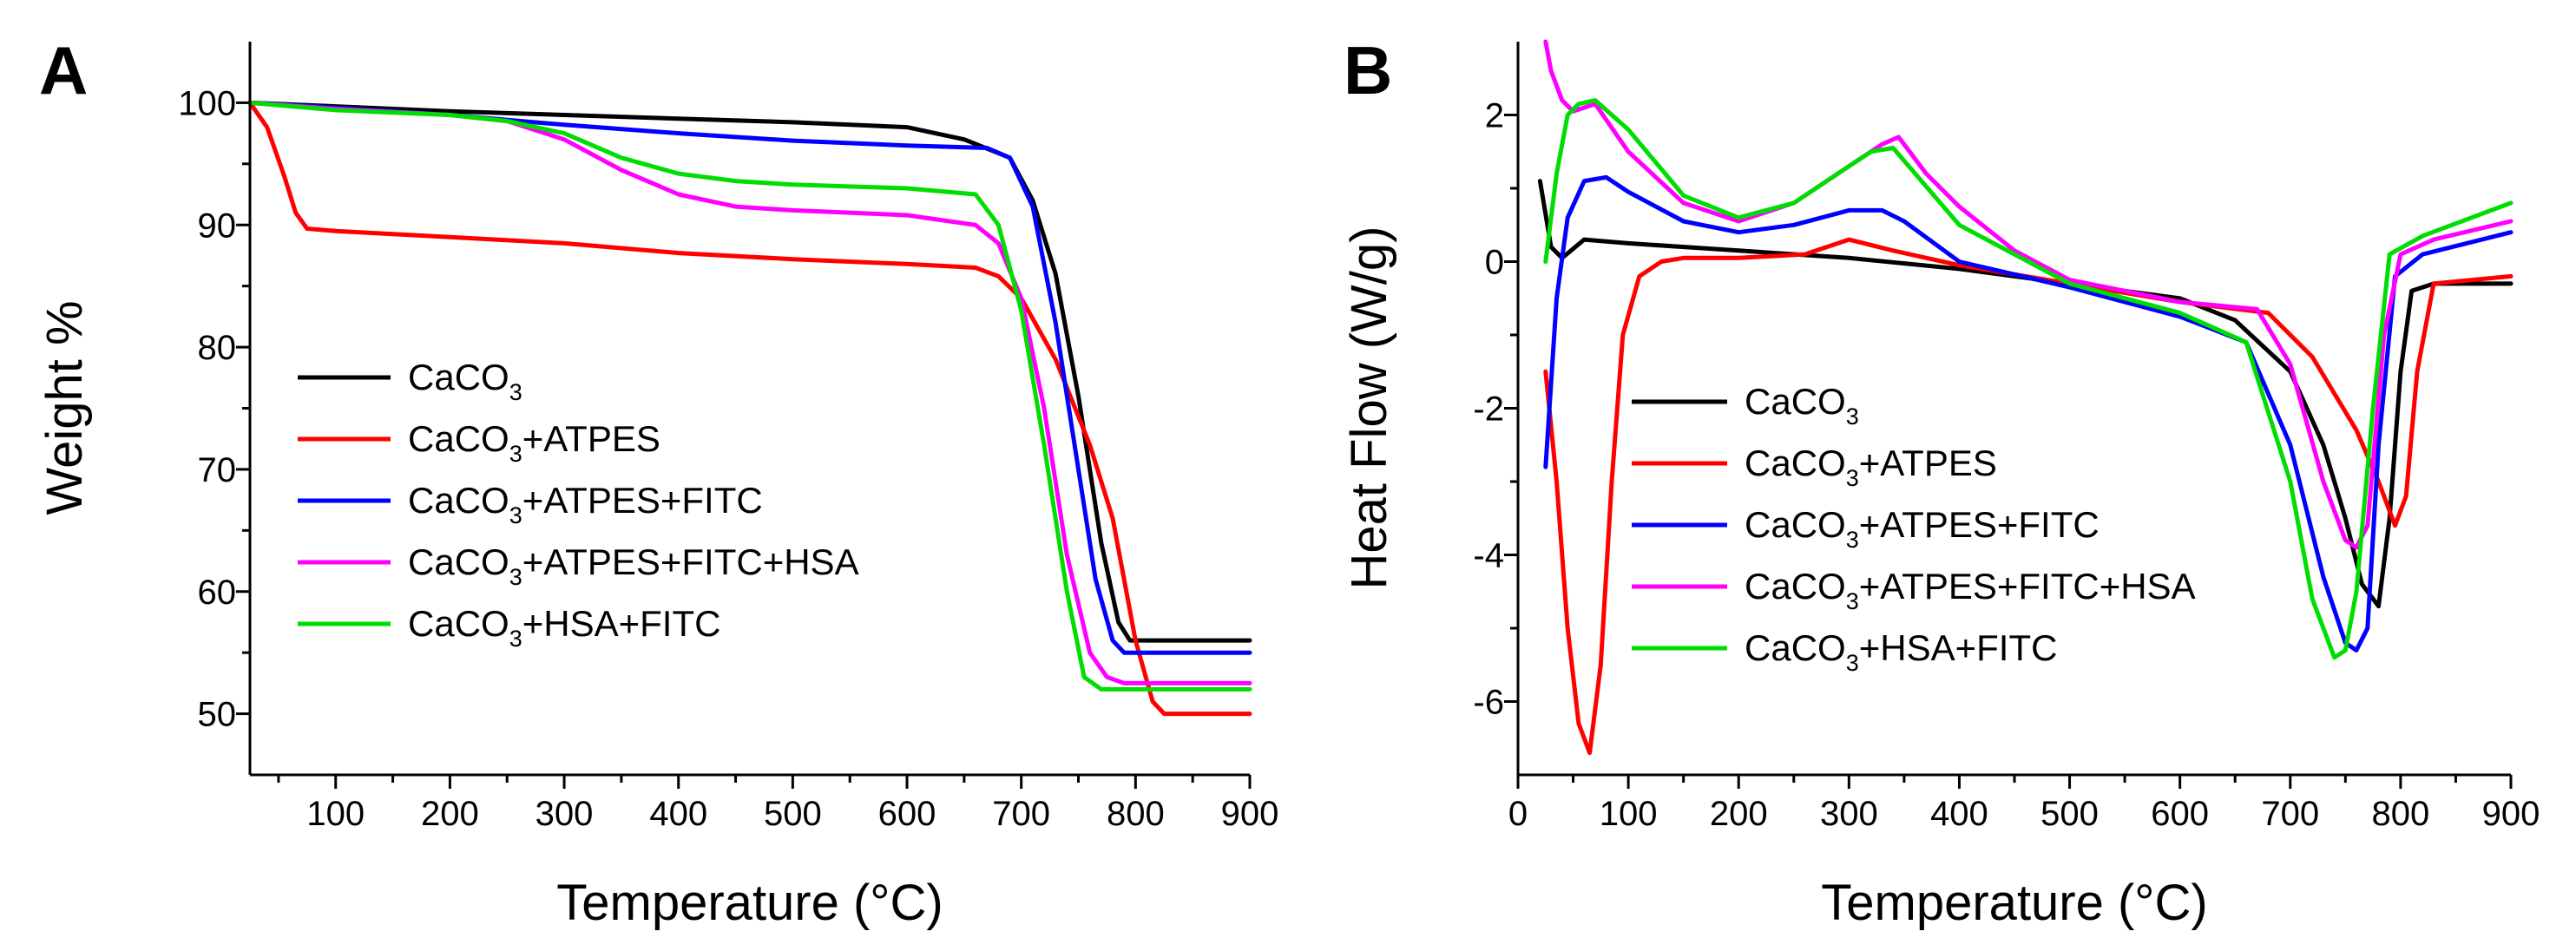 The width and height of the screenshot is (2576, 951). Describe the element at coordinates (218, 470) in the screenshot. I see `panel-a-y-tick-label-2: 70` at that location.